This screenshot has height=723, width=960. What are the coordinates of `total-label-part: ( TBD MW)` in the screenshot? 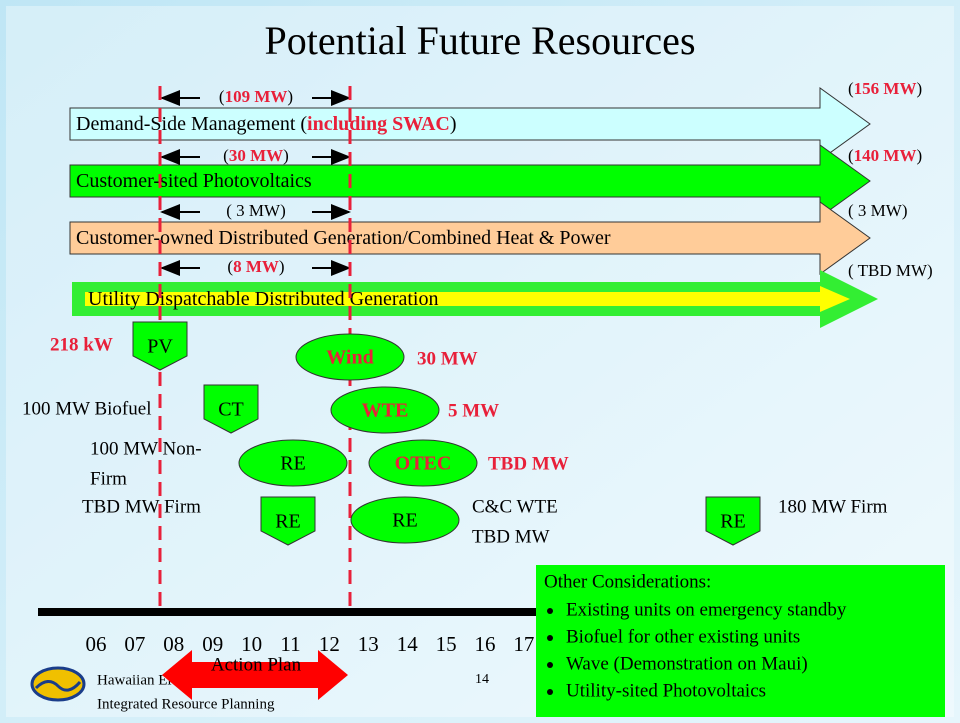 It's located at (890, 270).